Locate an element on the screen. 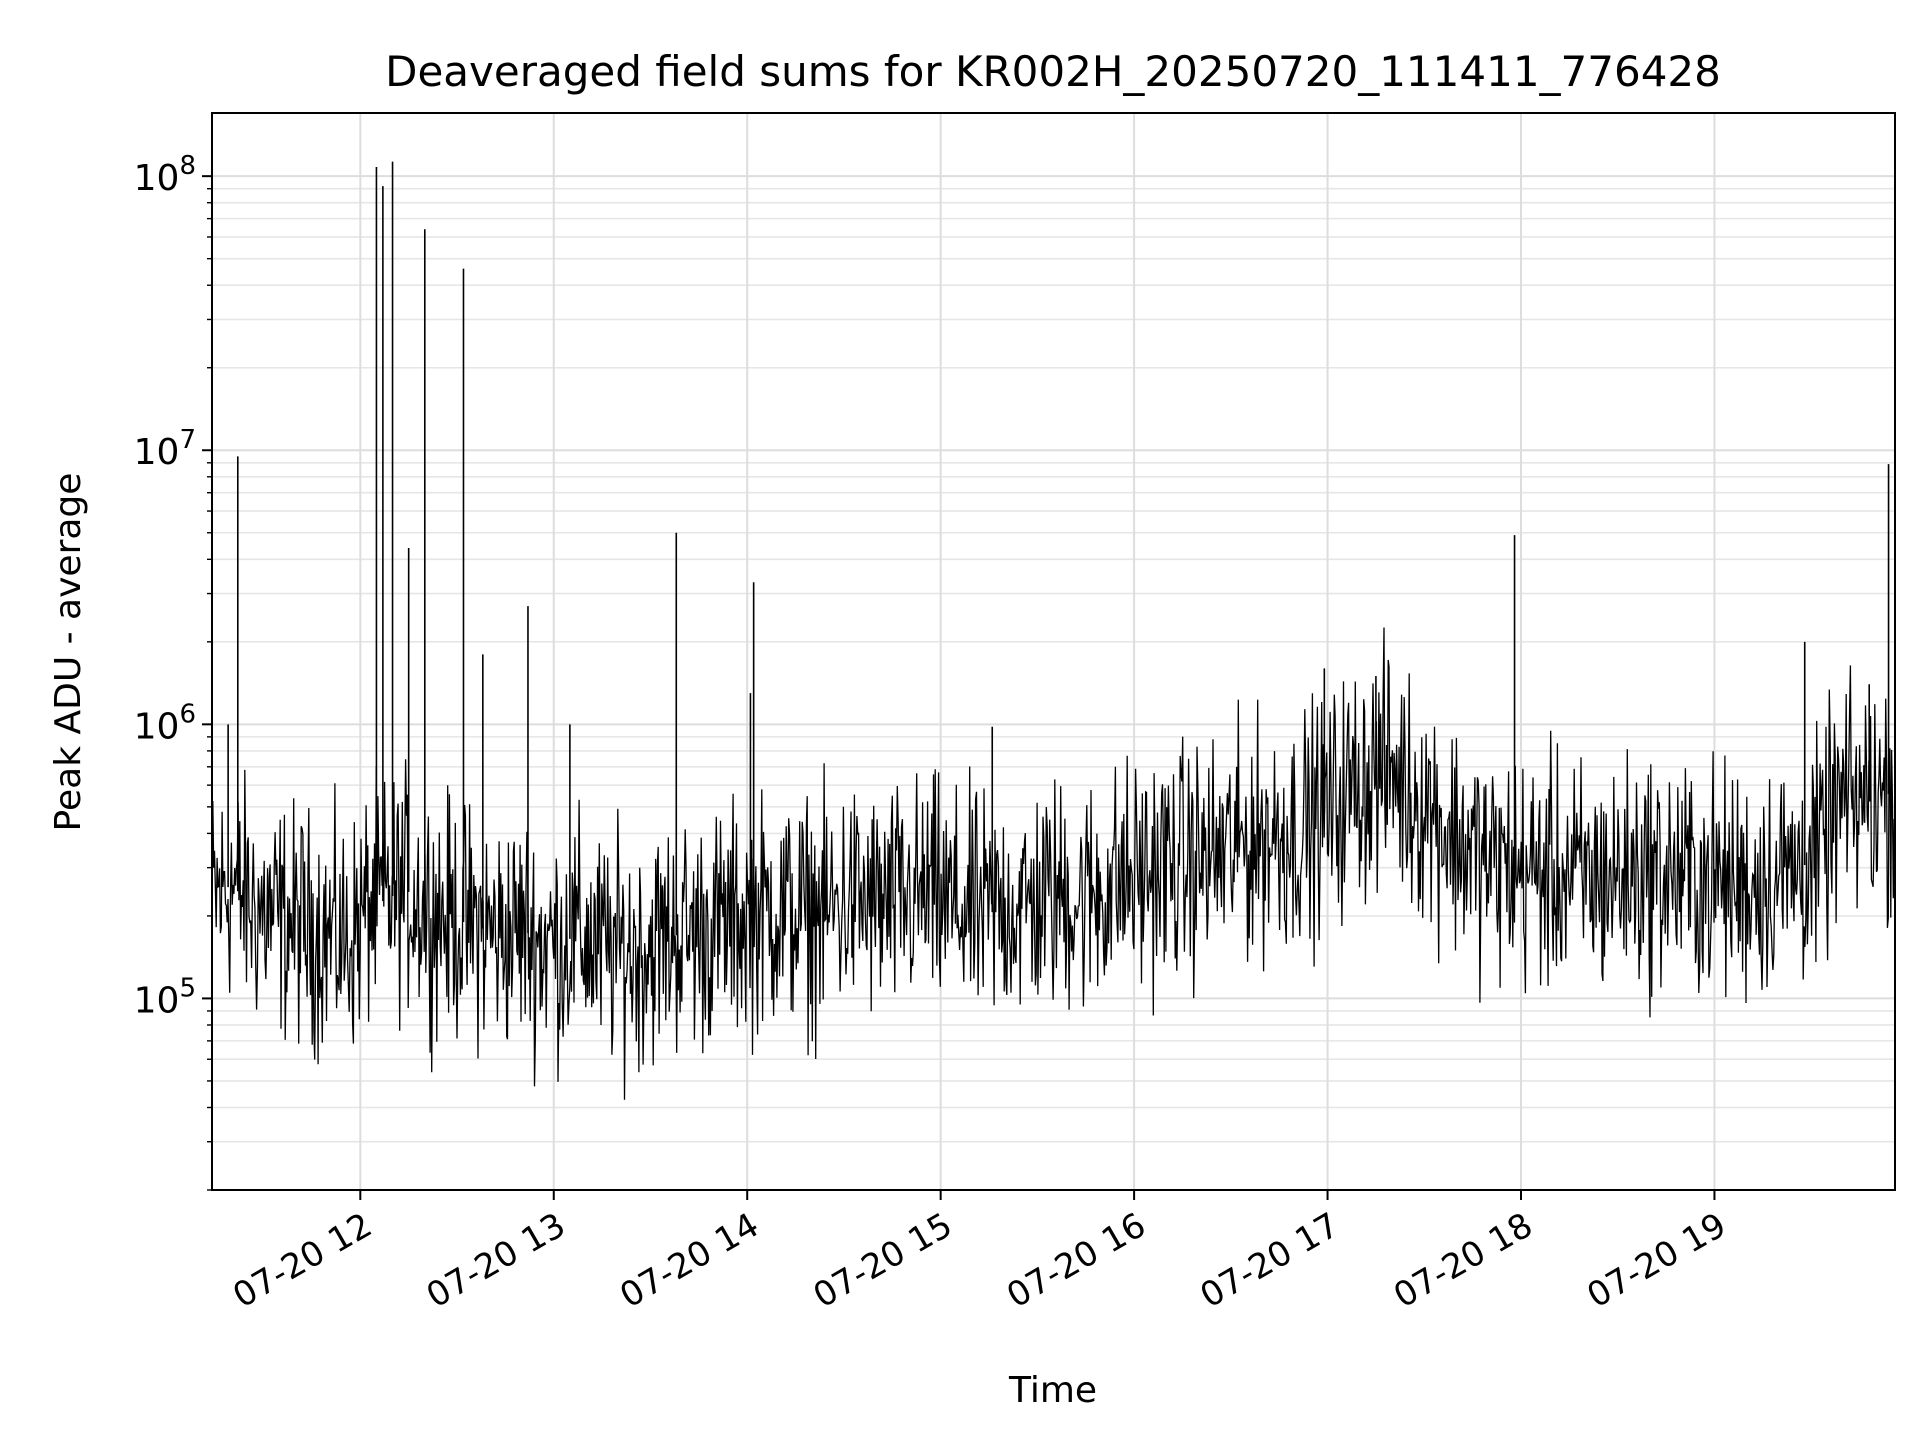 The width and height of the screenshot is (1920, 1440). x-tick-label: 07-20 15 is located at coordinates (883, 1260).